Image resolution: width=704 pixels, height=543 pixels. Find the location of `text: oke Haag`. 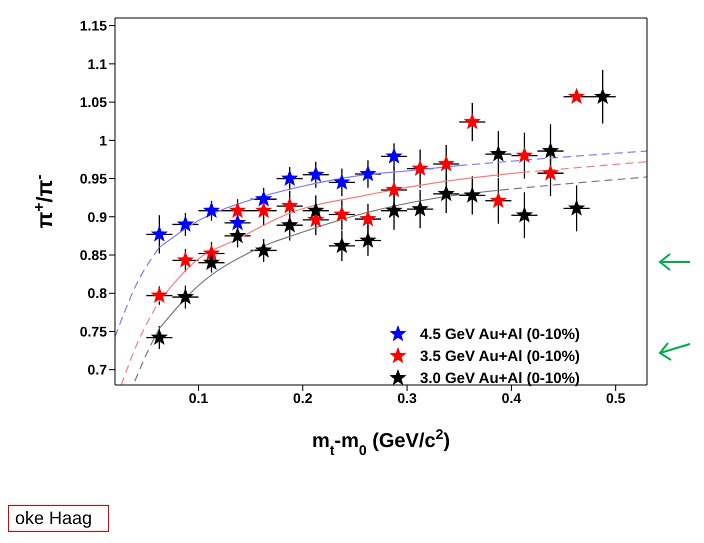

text: oke Haag is located at coordinates (59, 518).